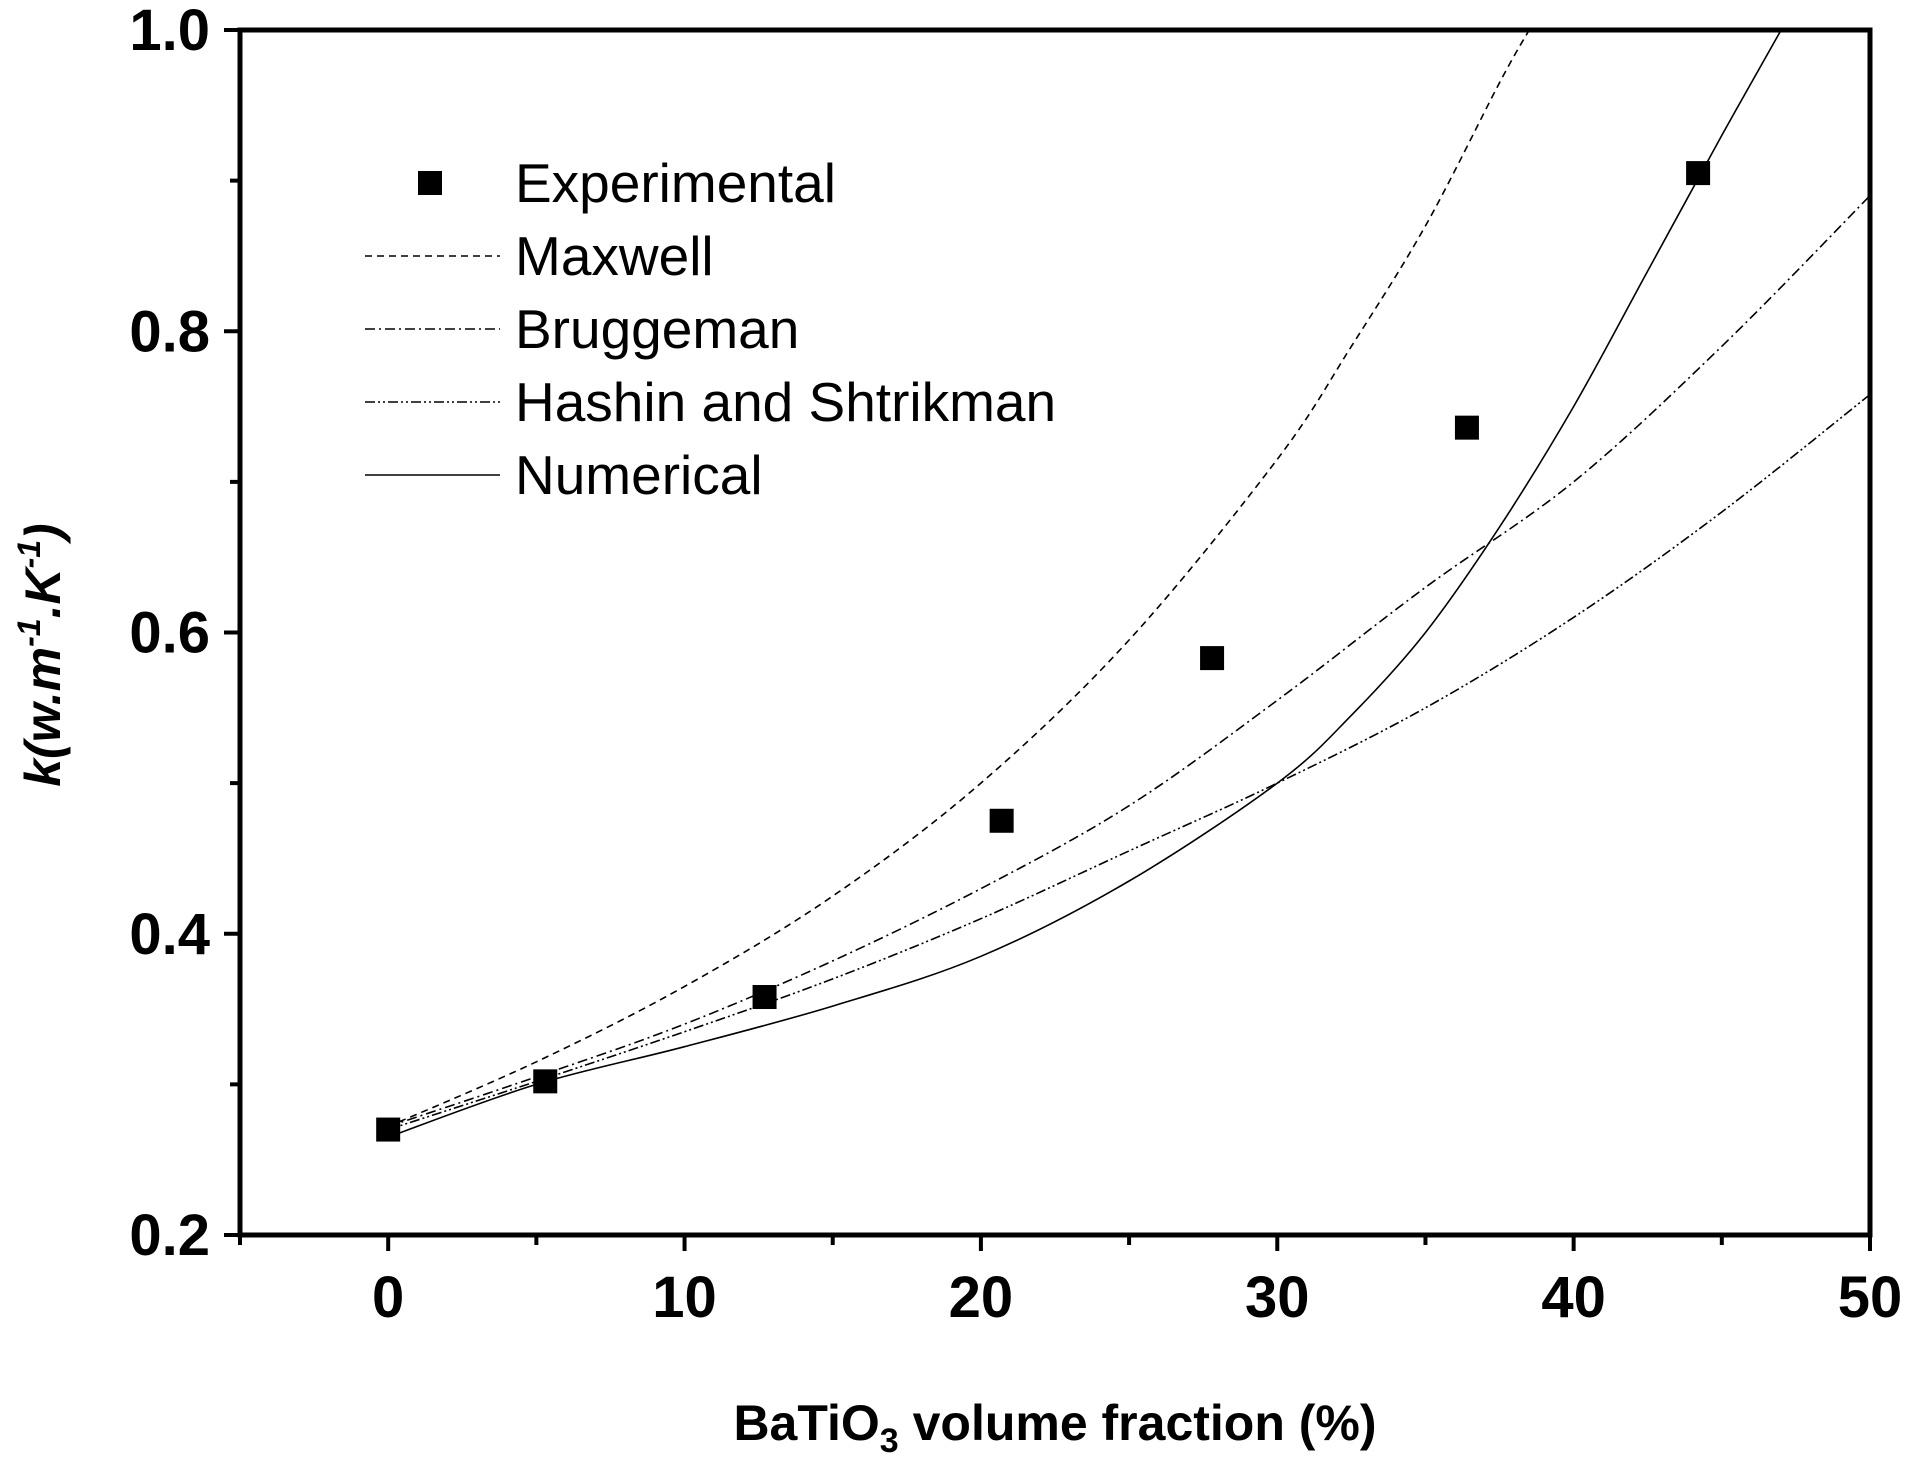 Image resolution: width=1908 pixels, height=1464 pixels. Describe the element at coordinates (657, 329) in the screenshot. I see `legend-label-bruggeman: Bruggeman` at that location.